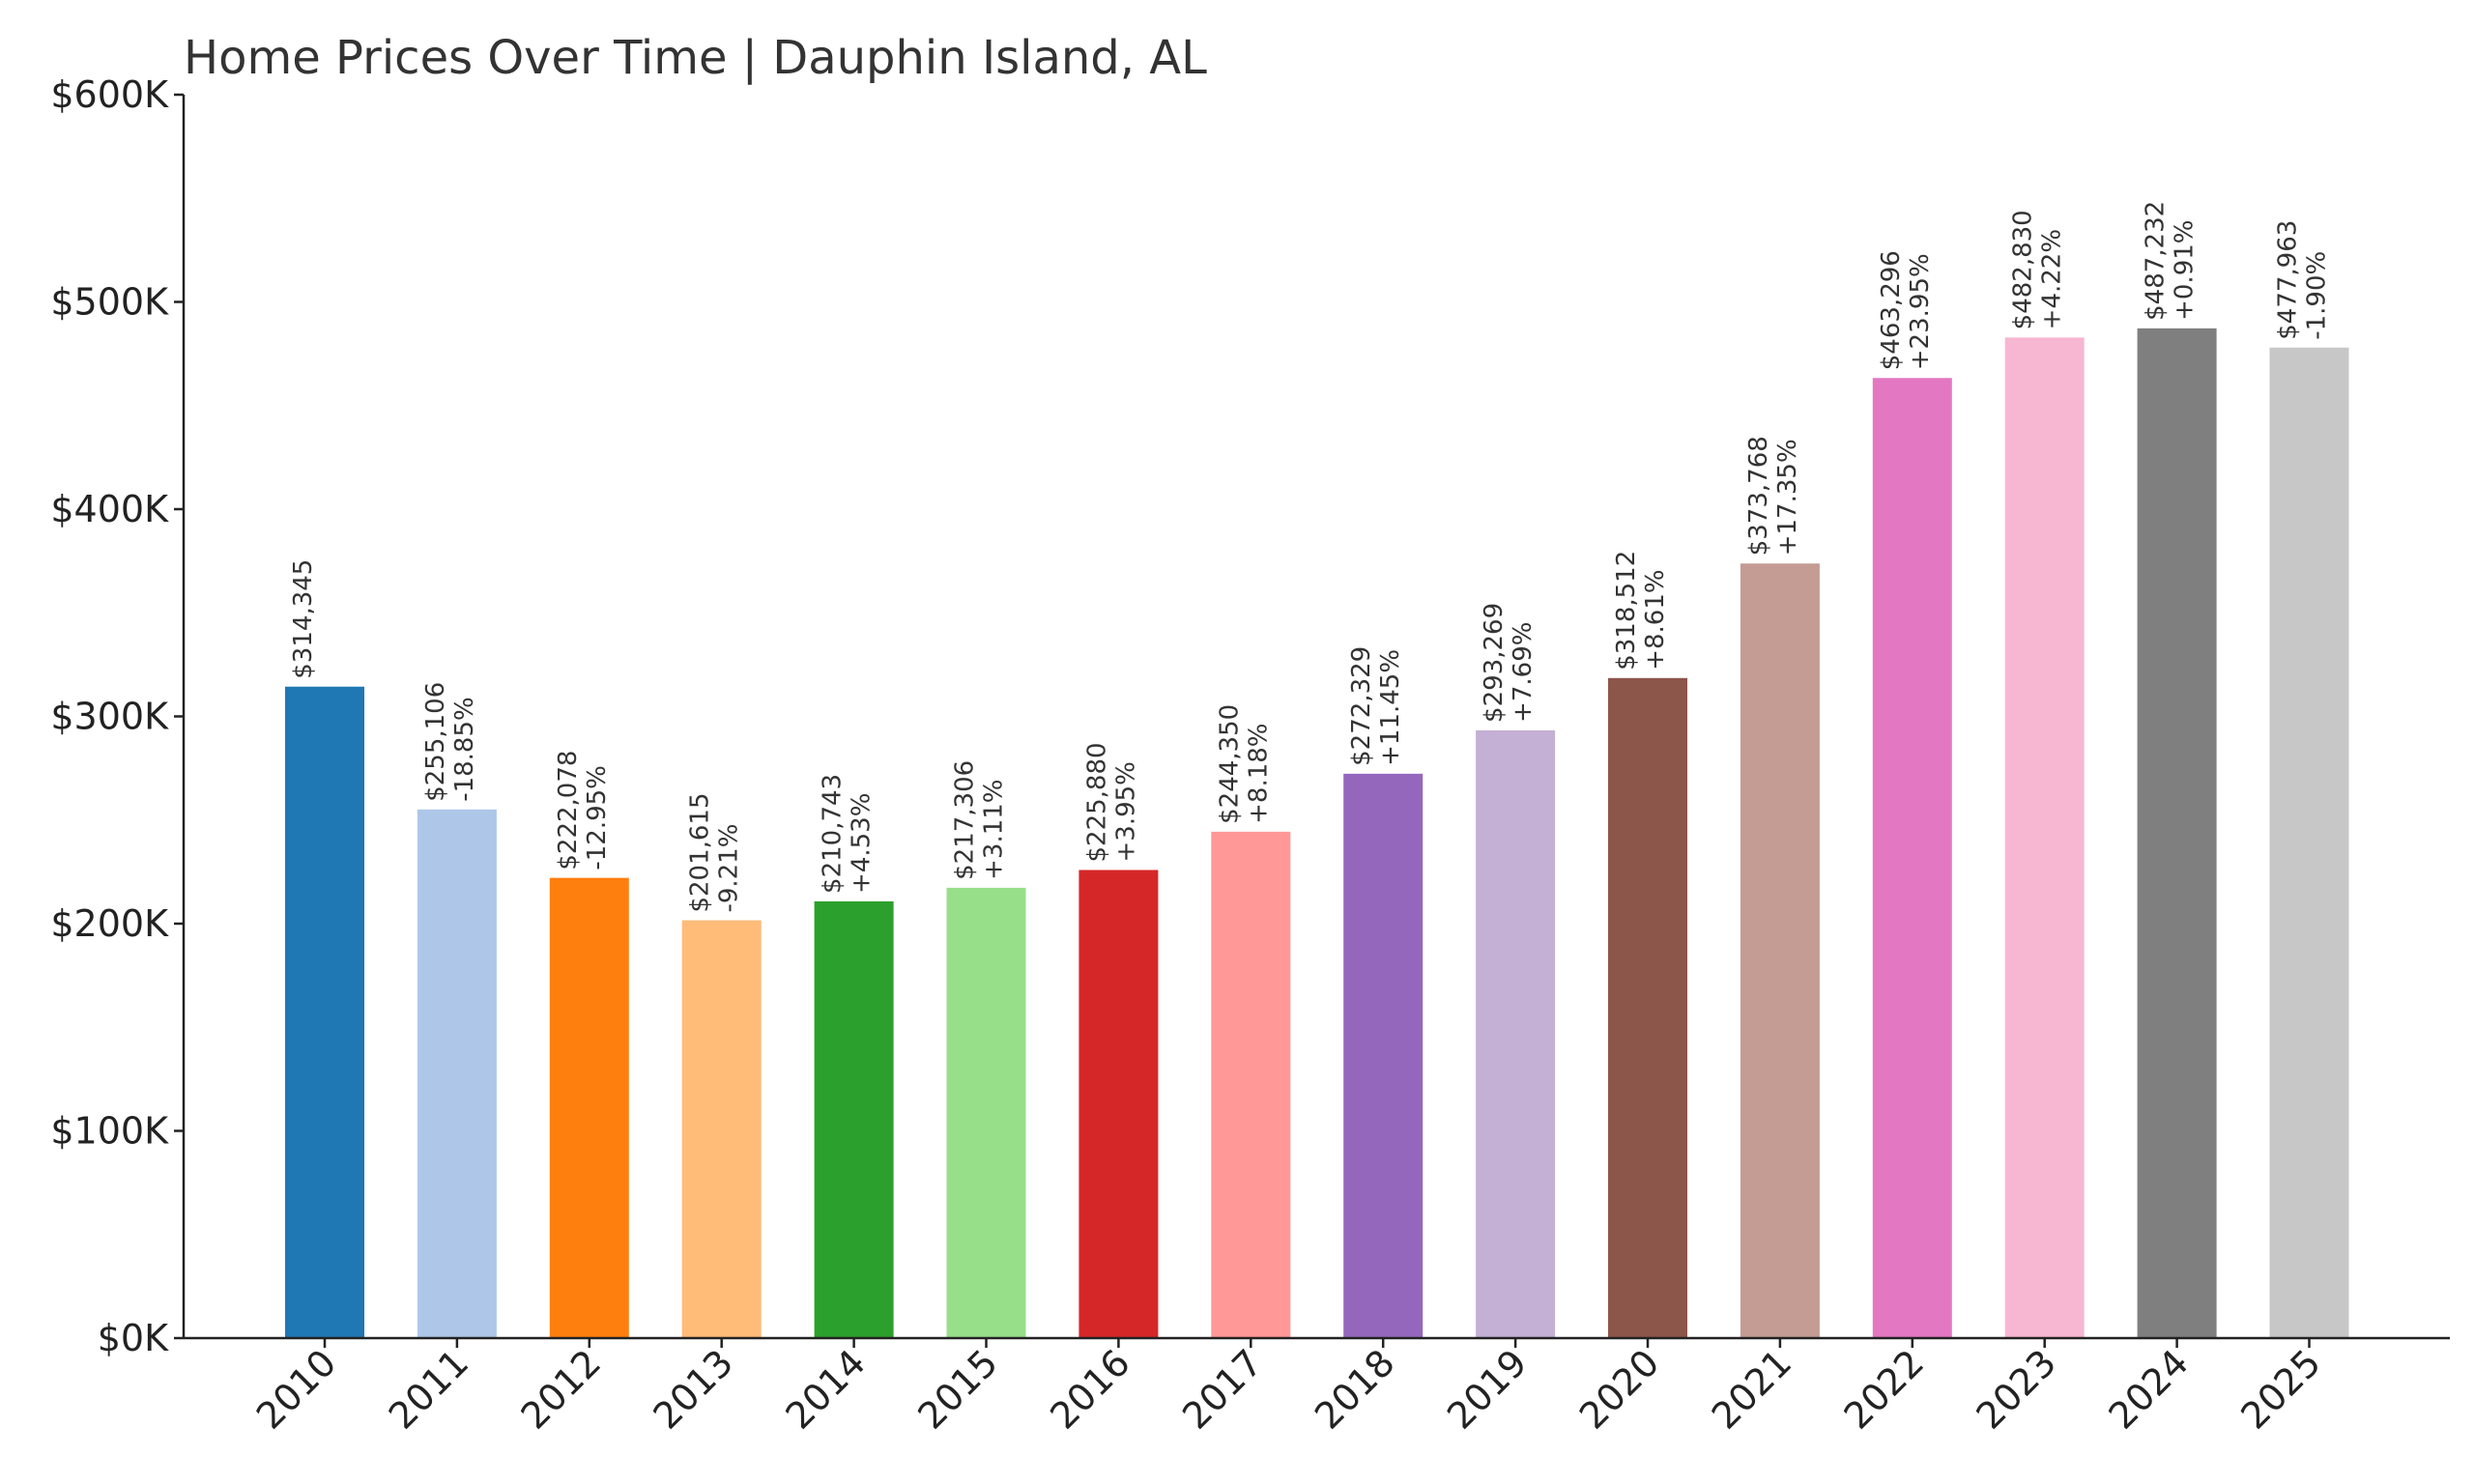 Image resolution: width=2474 pixels, height=1484 pixels. What do you see at coordinates (465, 749) in the screenshot?
I see `change-label: -18.85%` at bounding box center [465, 749].